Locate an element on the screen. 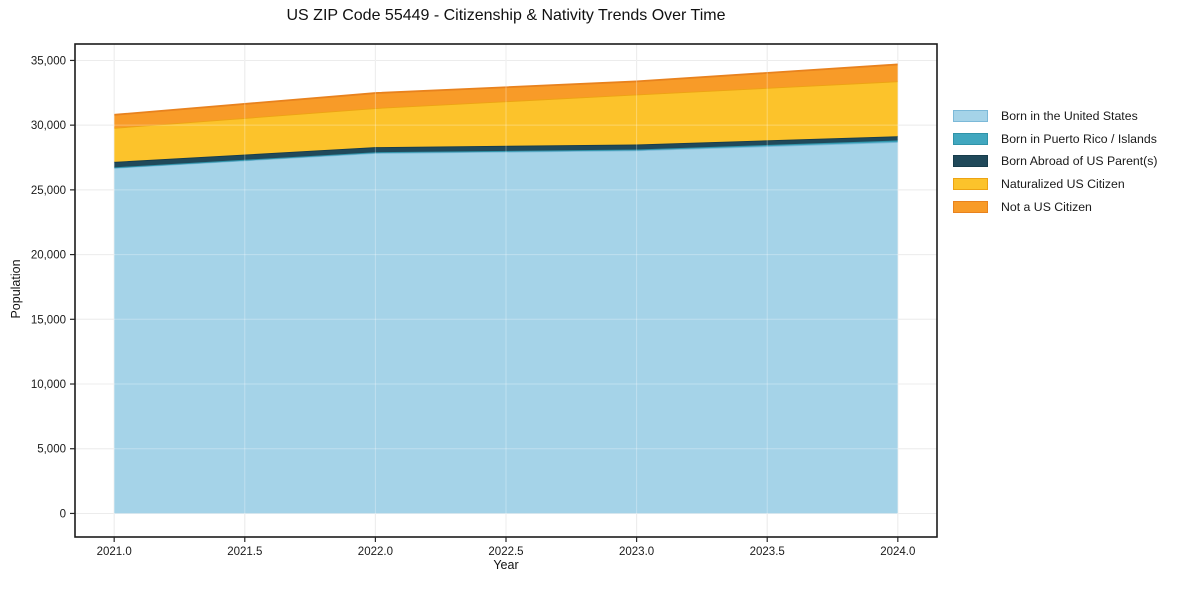  legend-item-born-in-the-united-states: Born in the United States is located at coordinates (1055, 116).